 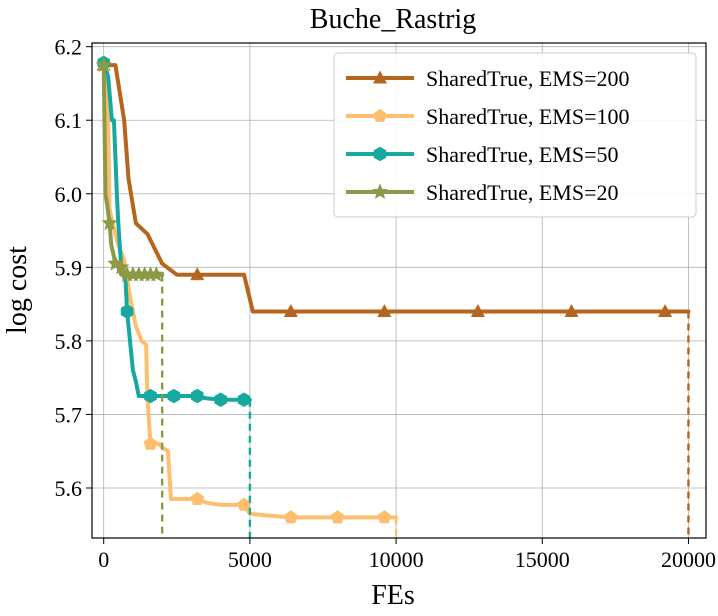 What do you see at coordinates (69, 267) in the screenshot?
I see `y-tick-label: 5.9` at bounding box center [69, 267].